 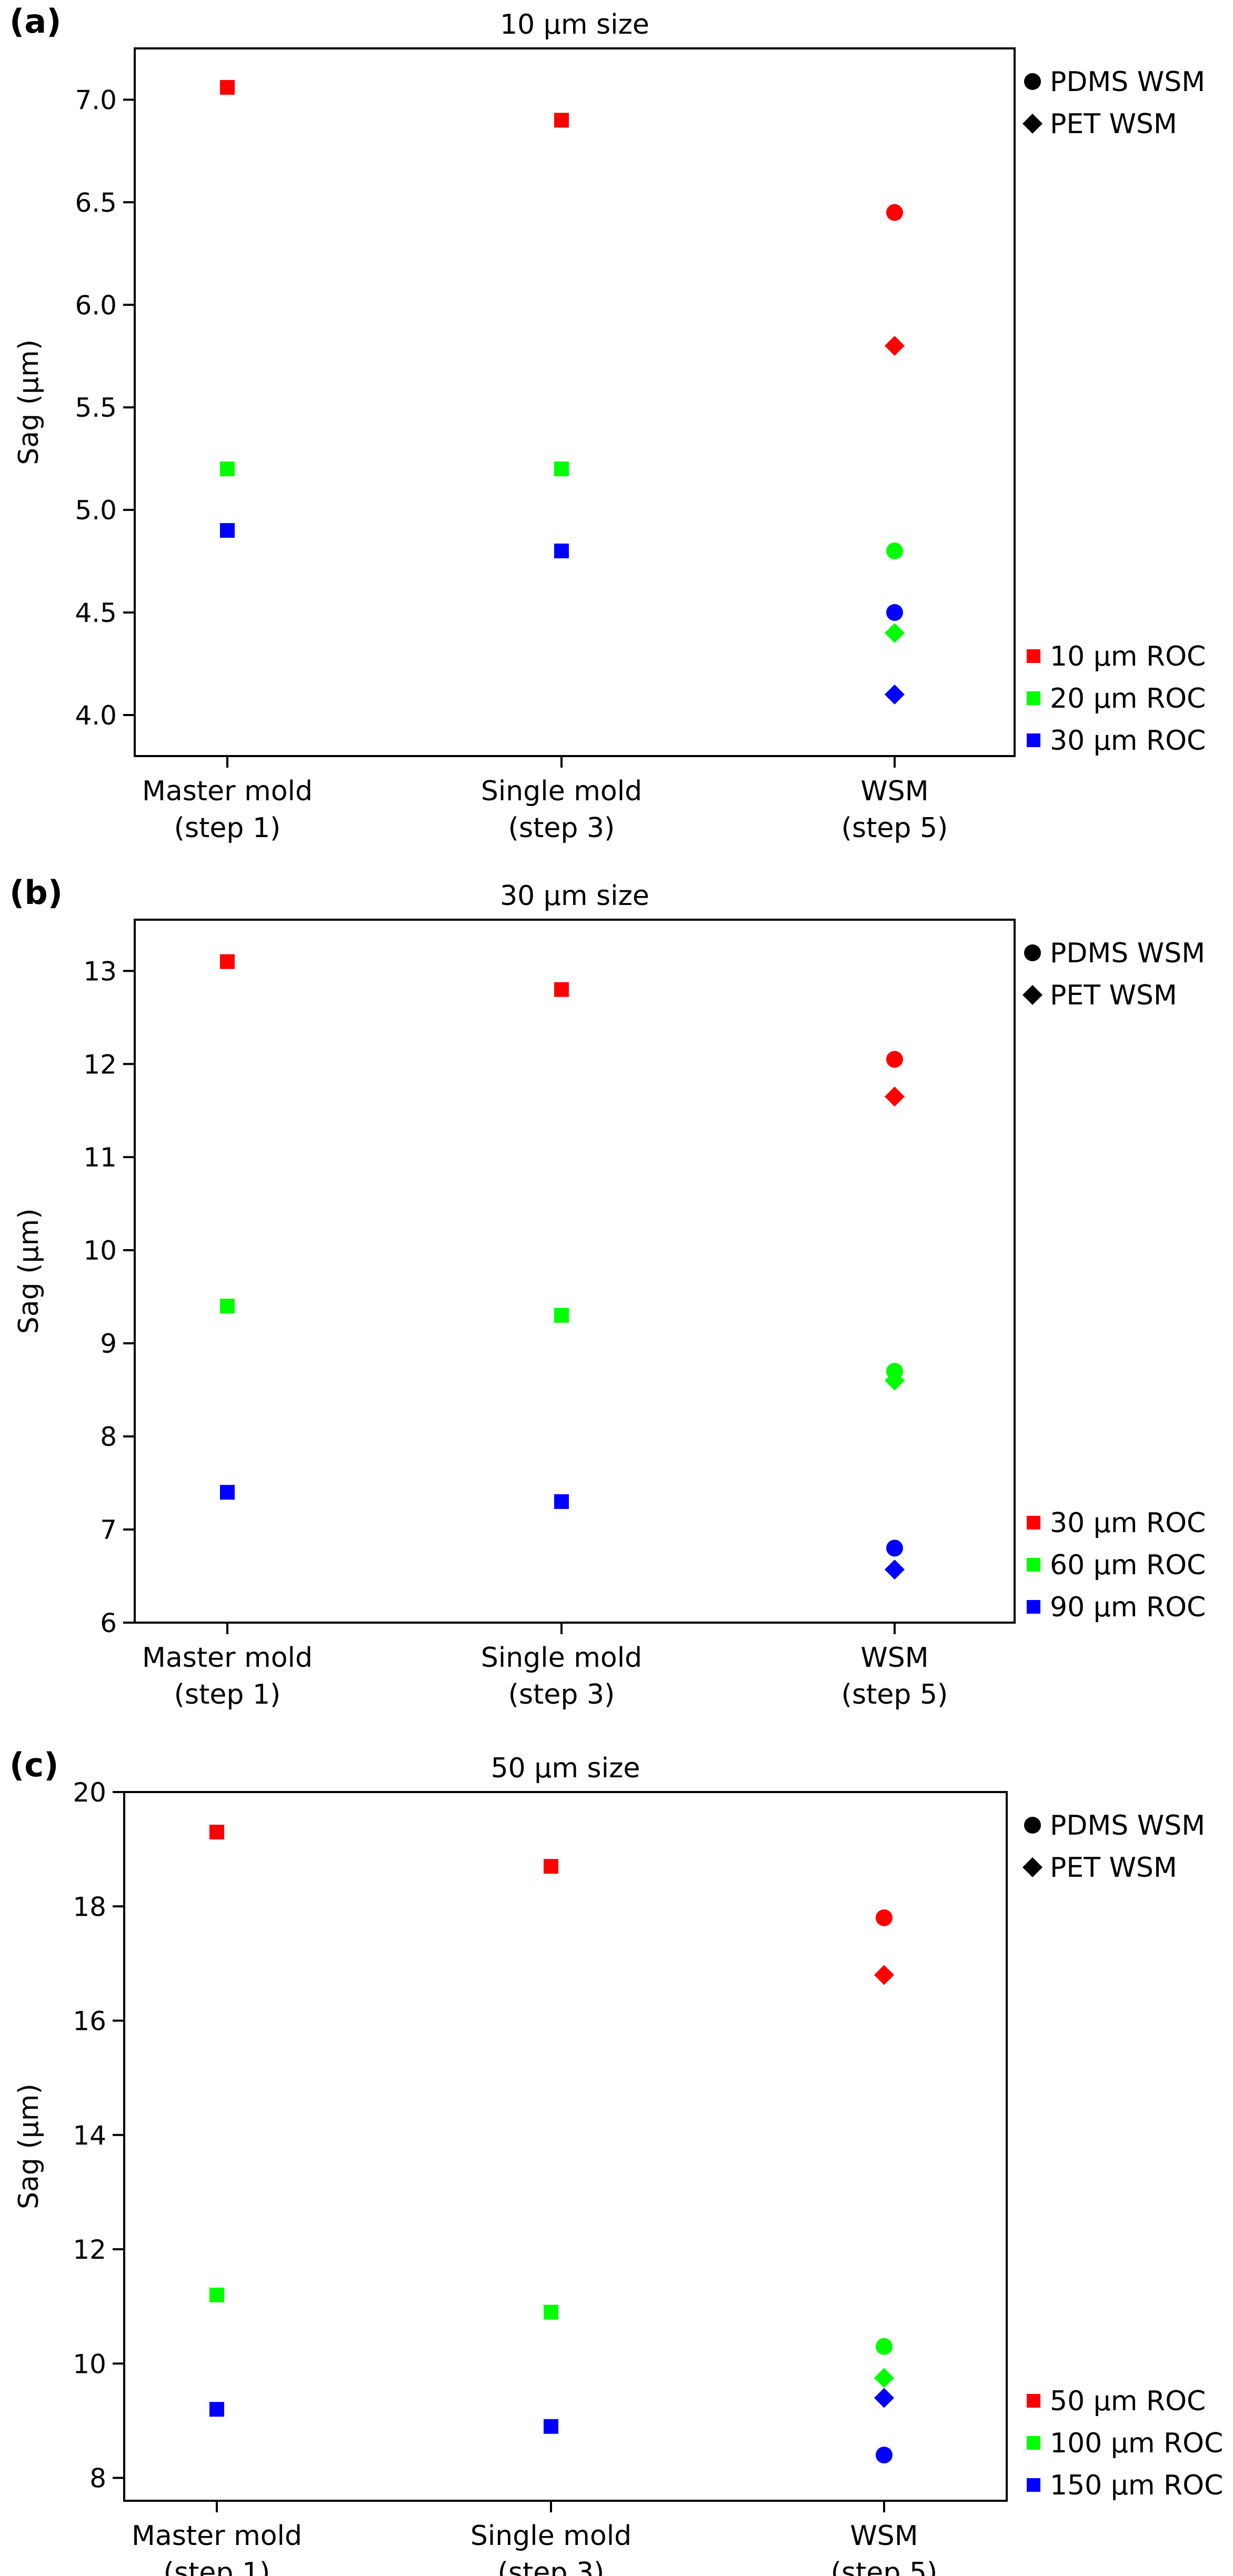 What do you see at coordinates (89, 2135) in the screenshot?
I see `y-tick-label: 14` at bounding box center [89, 2135].